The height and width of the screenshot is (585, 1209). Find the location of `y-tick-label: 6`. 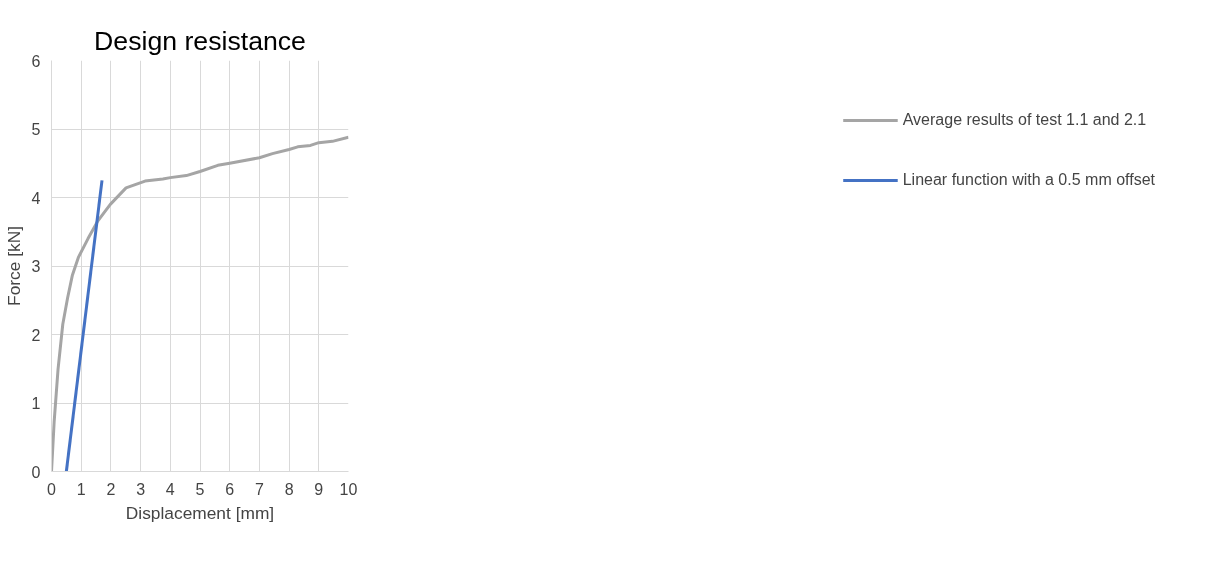

y-tick-label: 6 is located at coordinates (36, 61).